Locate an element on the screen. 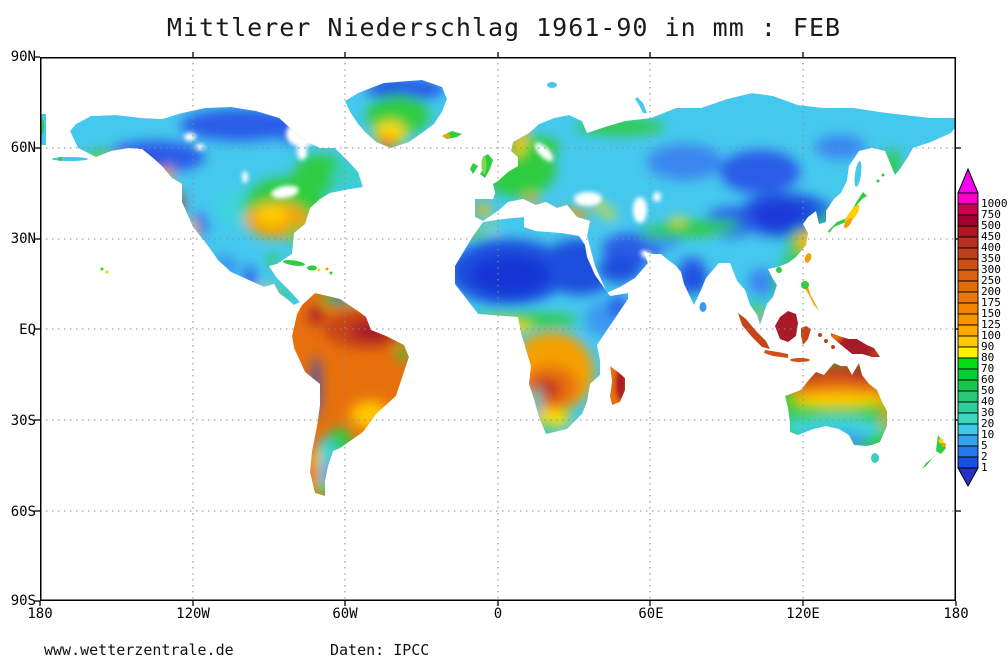 The height and width of the screenshot is (667, 1008). region-australia is located at coordinates (836, 404).